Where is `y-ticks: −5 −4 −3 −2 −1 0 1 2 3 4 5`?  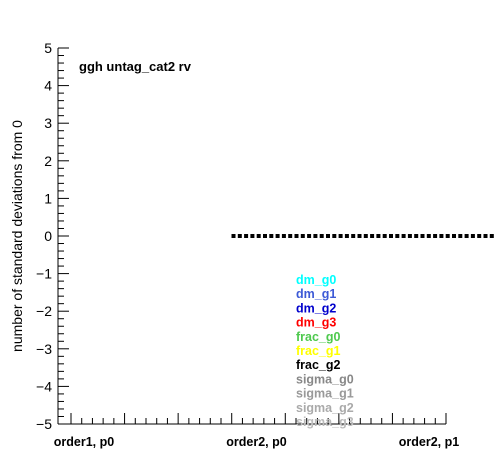
y-ticks: −5 −4 −3 −2 −1 0 1 2 3 4 5 is located at coordinates (52, 236).